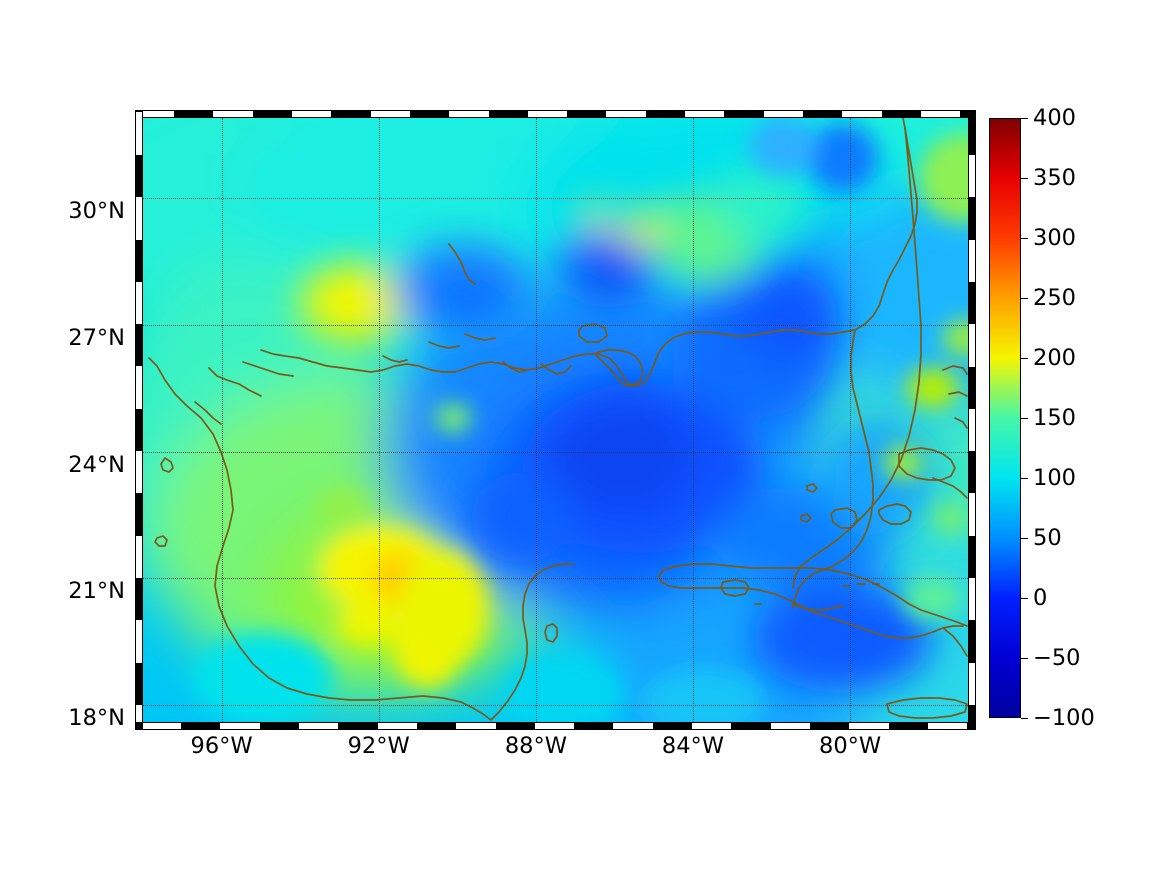 Image resolution: width=1167 pixels, height=875 pixels. I want to click on map-frame-bottom, so click(555, 726).